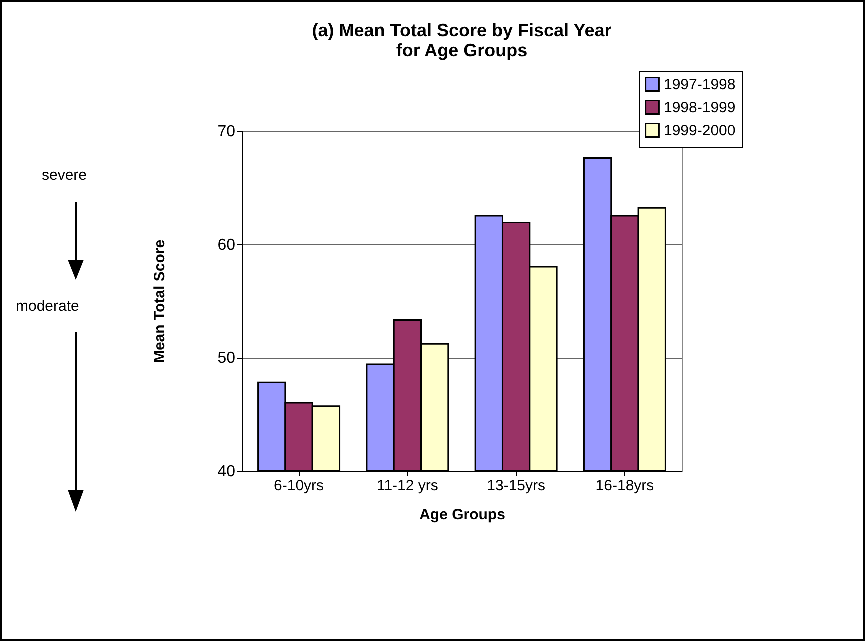  I want to click on legend-label: 1999-2000, so click(700, 131).